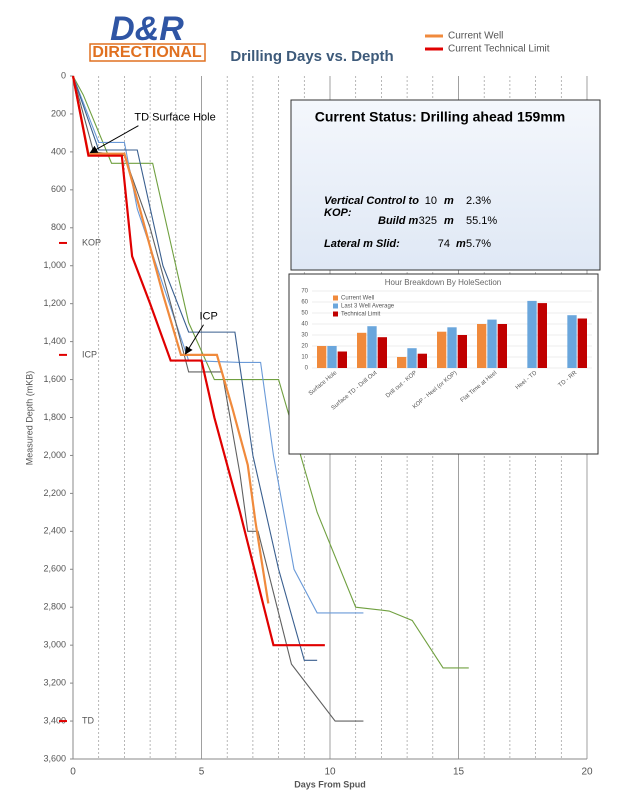  I want to click on depth-marker-label: TD, so click(88, 720).